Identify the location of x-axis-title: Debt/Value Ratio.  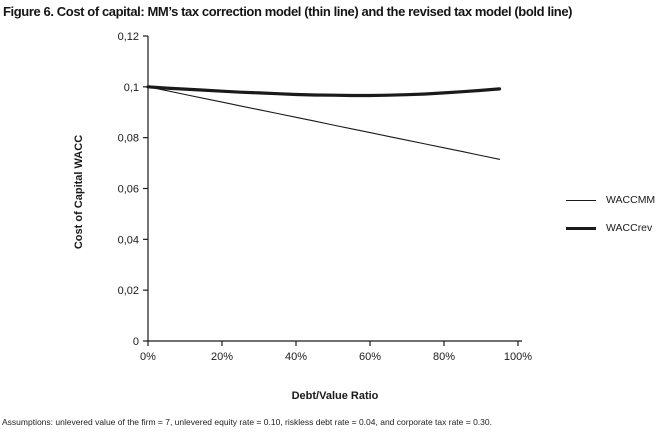
(335, 396).